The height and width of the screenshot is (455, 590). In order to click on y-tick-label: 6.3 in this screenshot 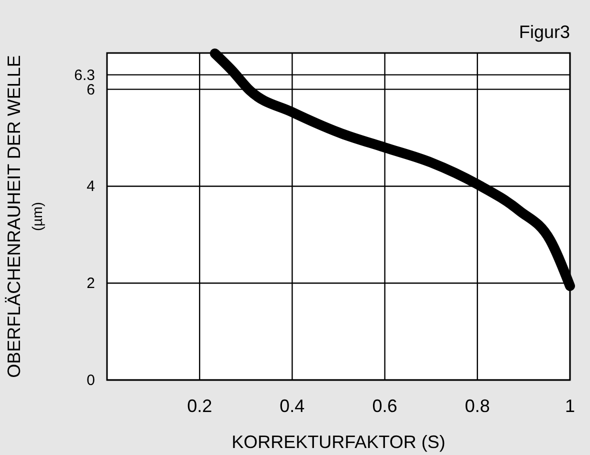, I will do `click(84, 75)`.